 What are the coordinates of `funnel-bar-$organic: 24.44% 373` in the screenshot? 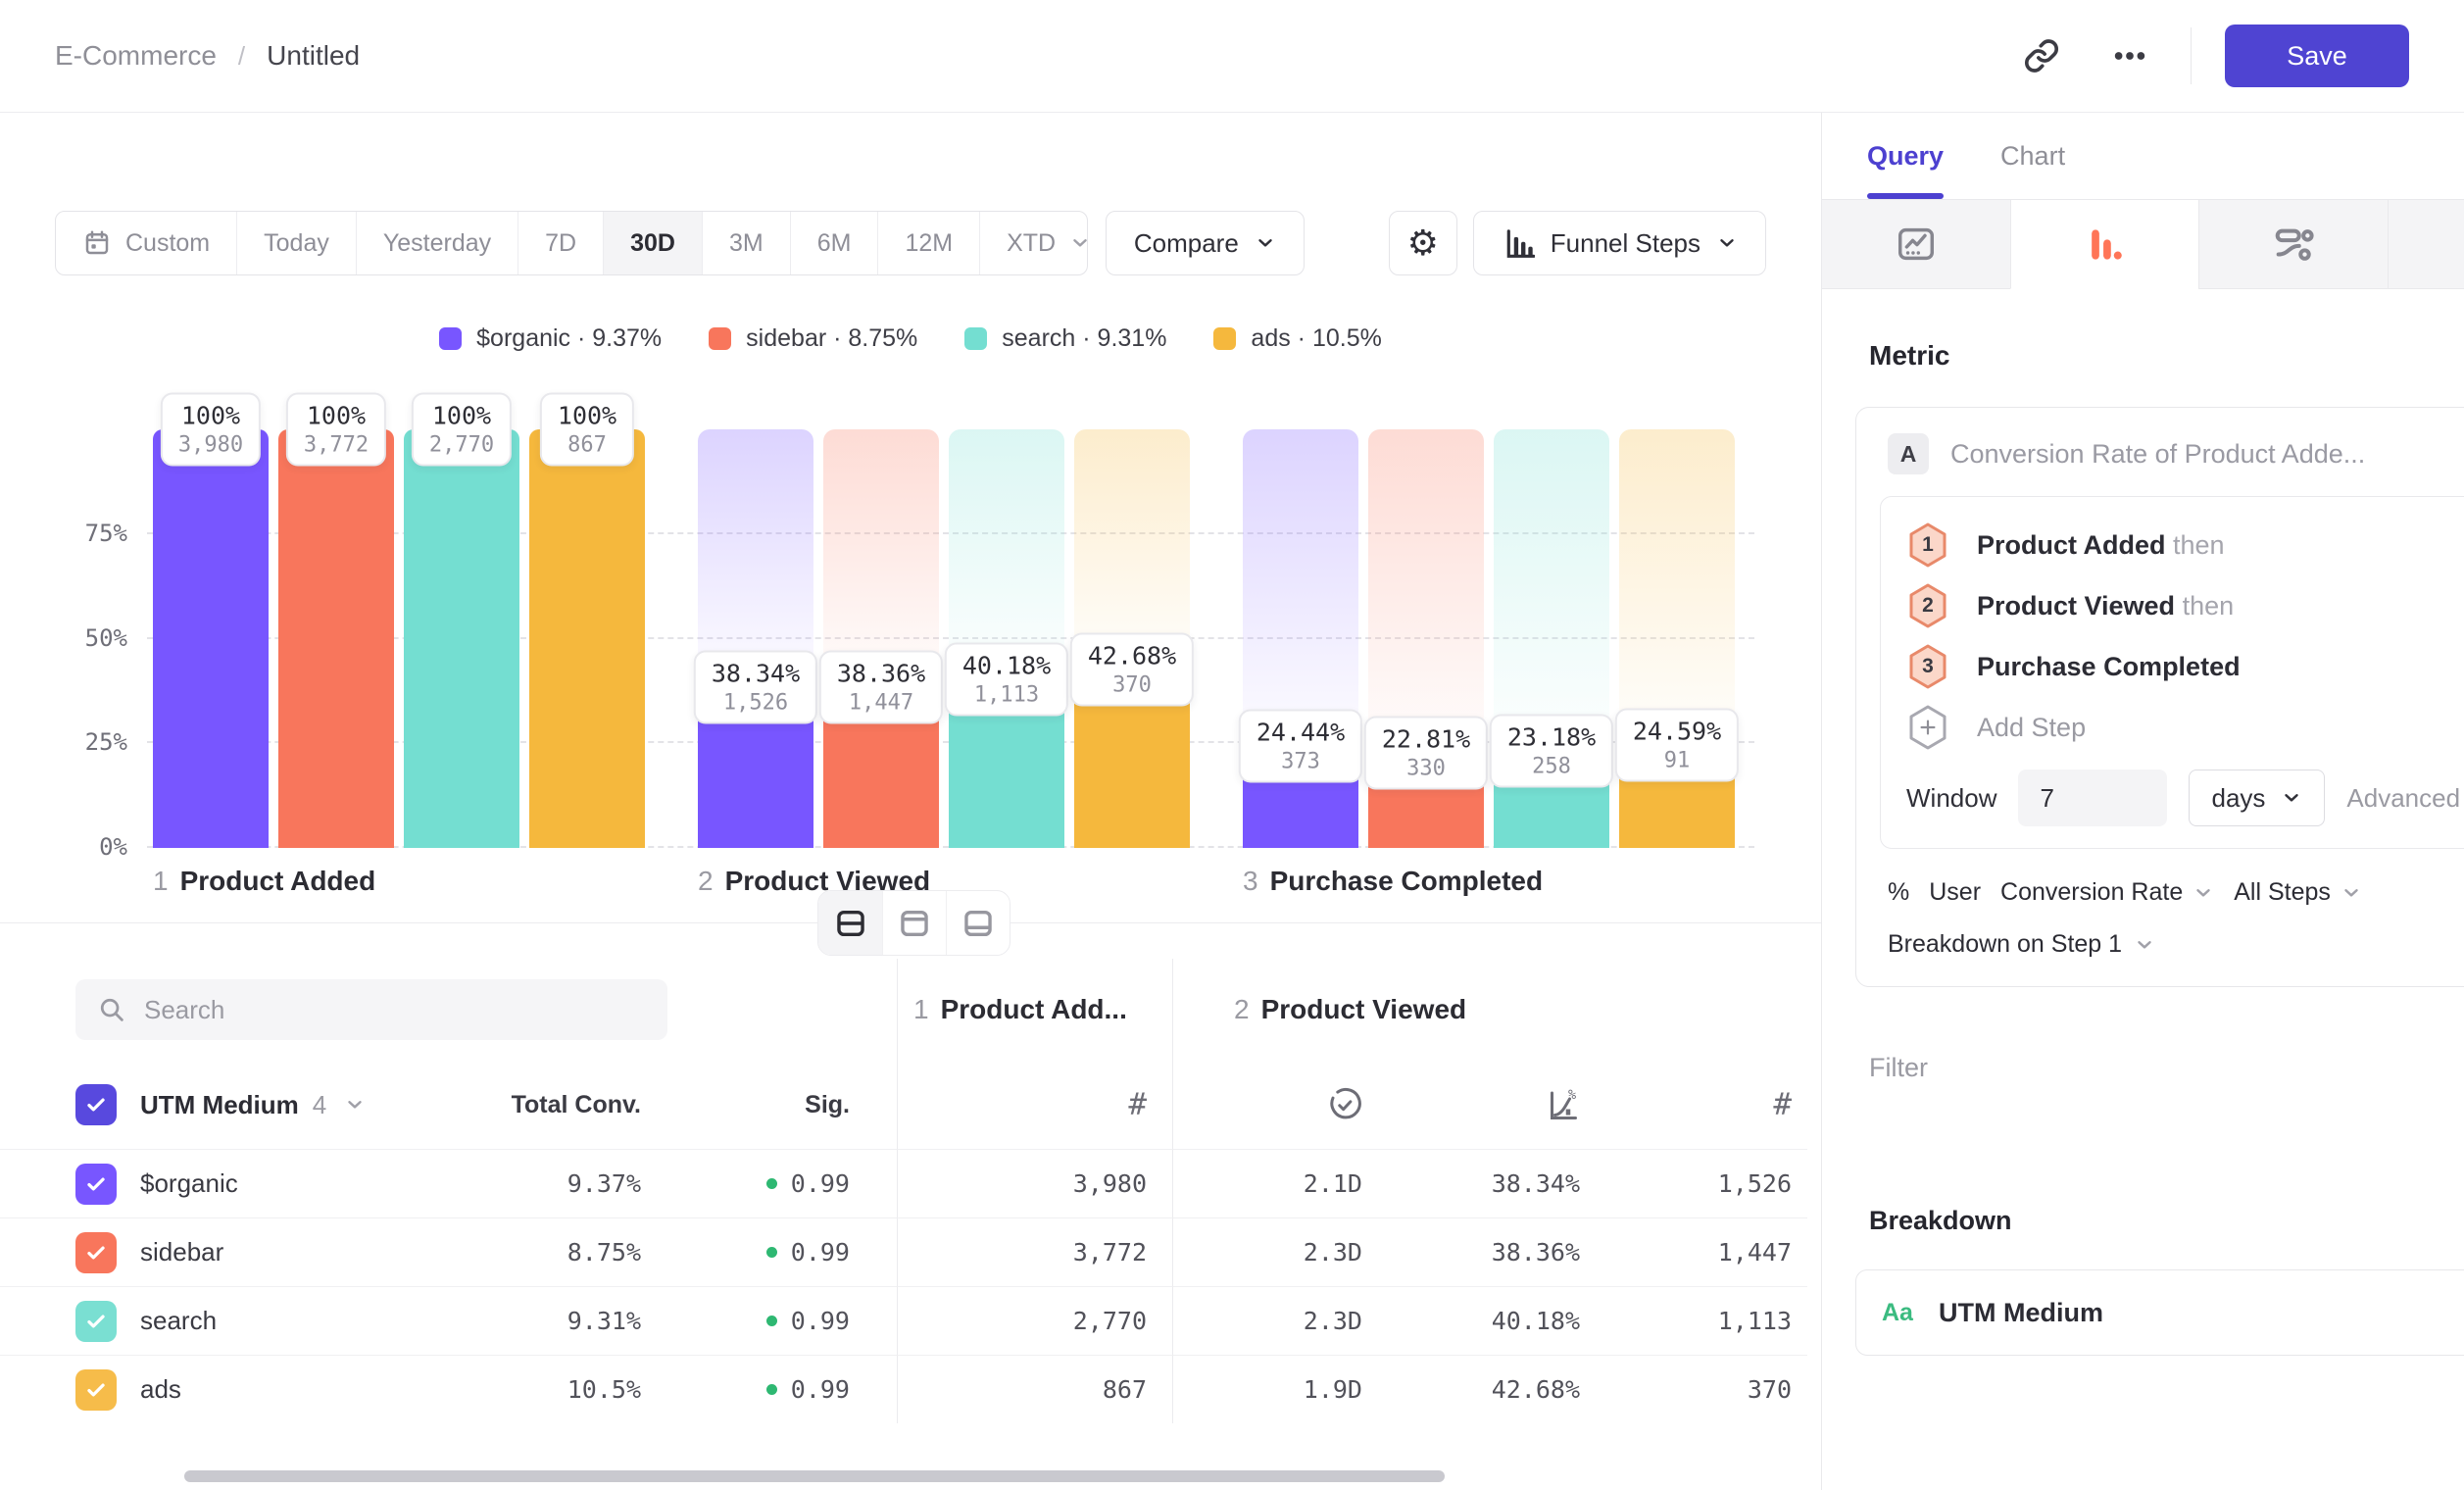 It's located at (1301, 619).